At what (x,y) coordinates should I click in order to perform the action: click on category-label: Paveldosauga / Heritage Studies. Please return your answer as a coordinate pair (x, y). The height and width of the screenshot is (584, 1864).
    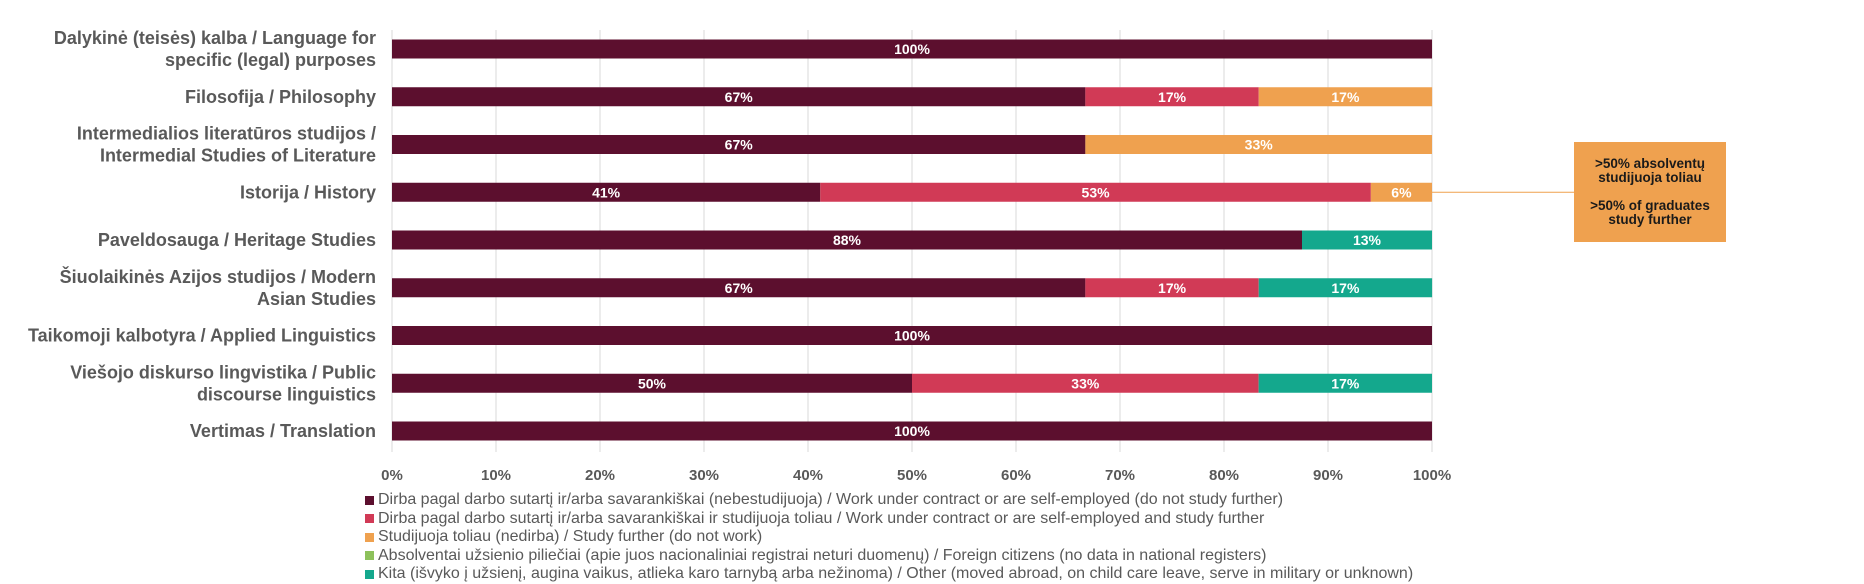
    Looking at the image, I should click on (237, 240).